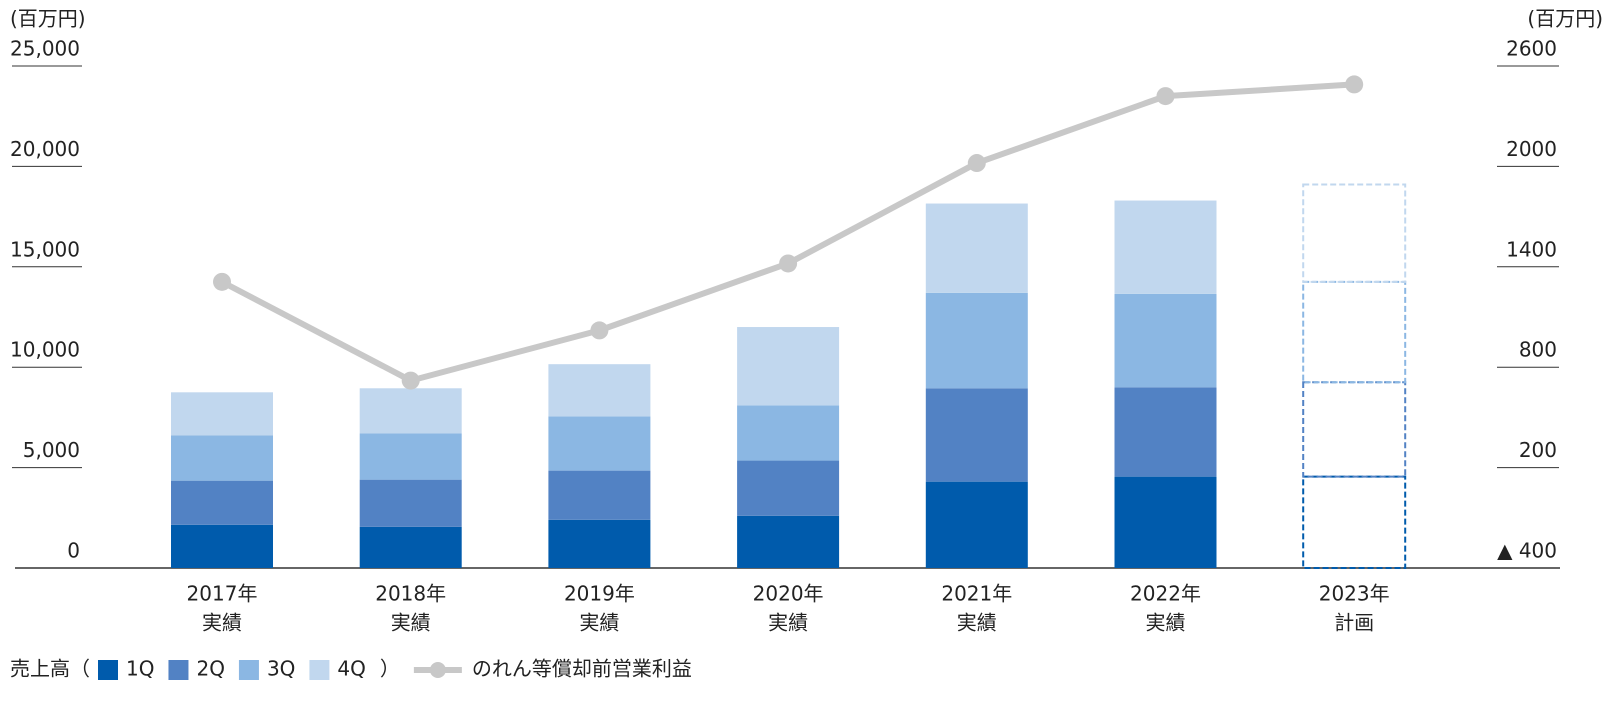 This screenshot has width=1613, height=701. Describe the element at coordinates (1531, 49) in the screenshot. I see `y2-tick-label: 2600` at that location.